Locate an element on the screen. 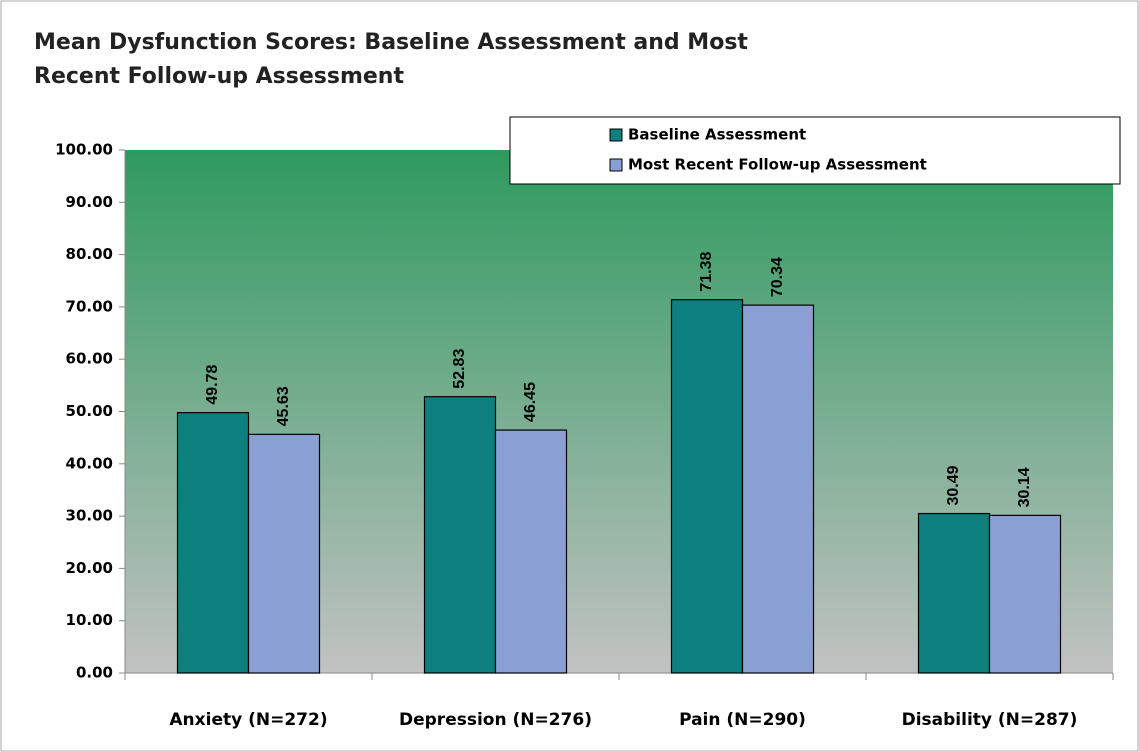 The height and width of the screenshot is (752, 1139). legend-box is located at coordinates (815, 150).